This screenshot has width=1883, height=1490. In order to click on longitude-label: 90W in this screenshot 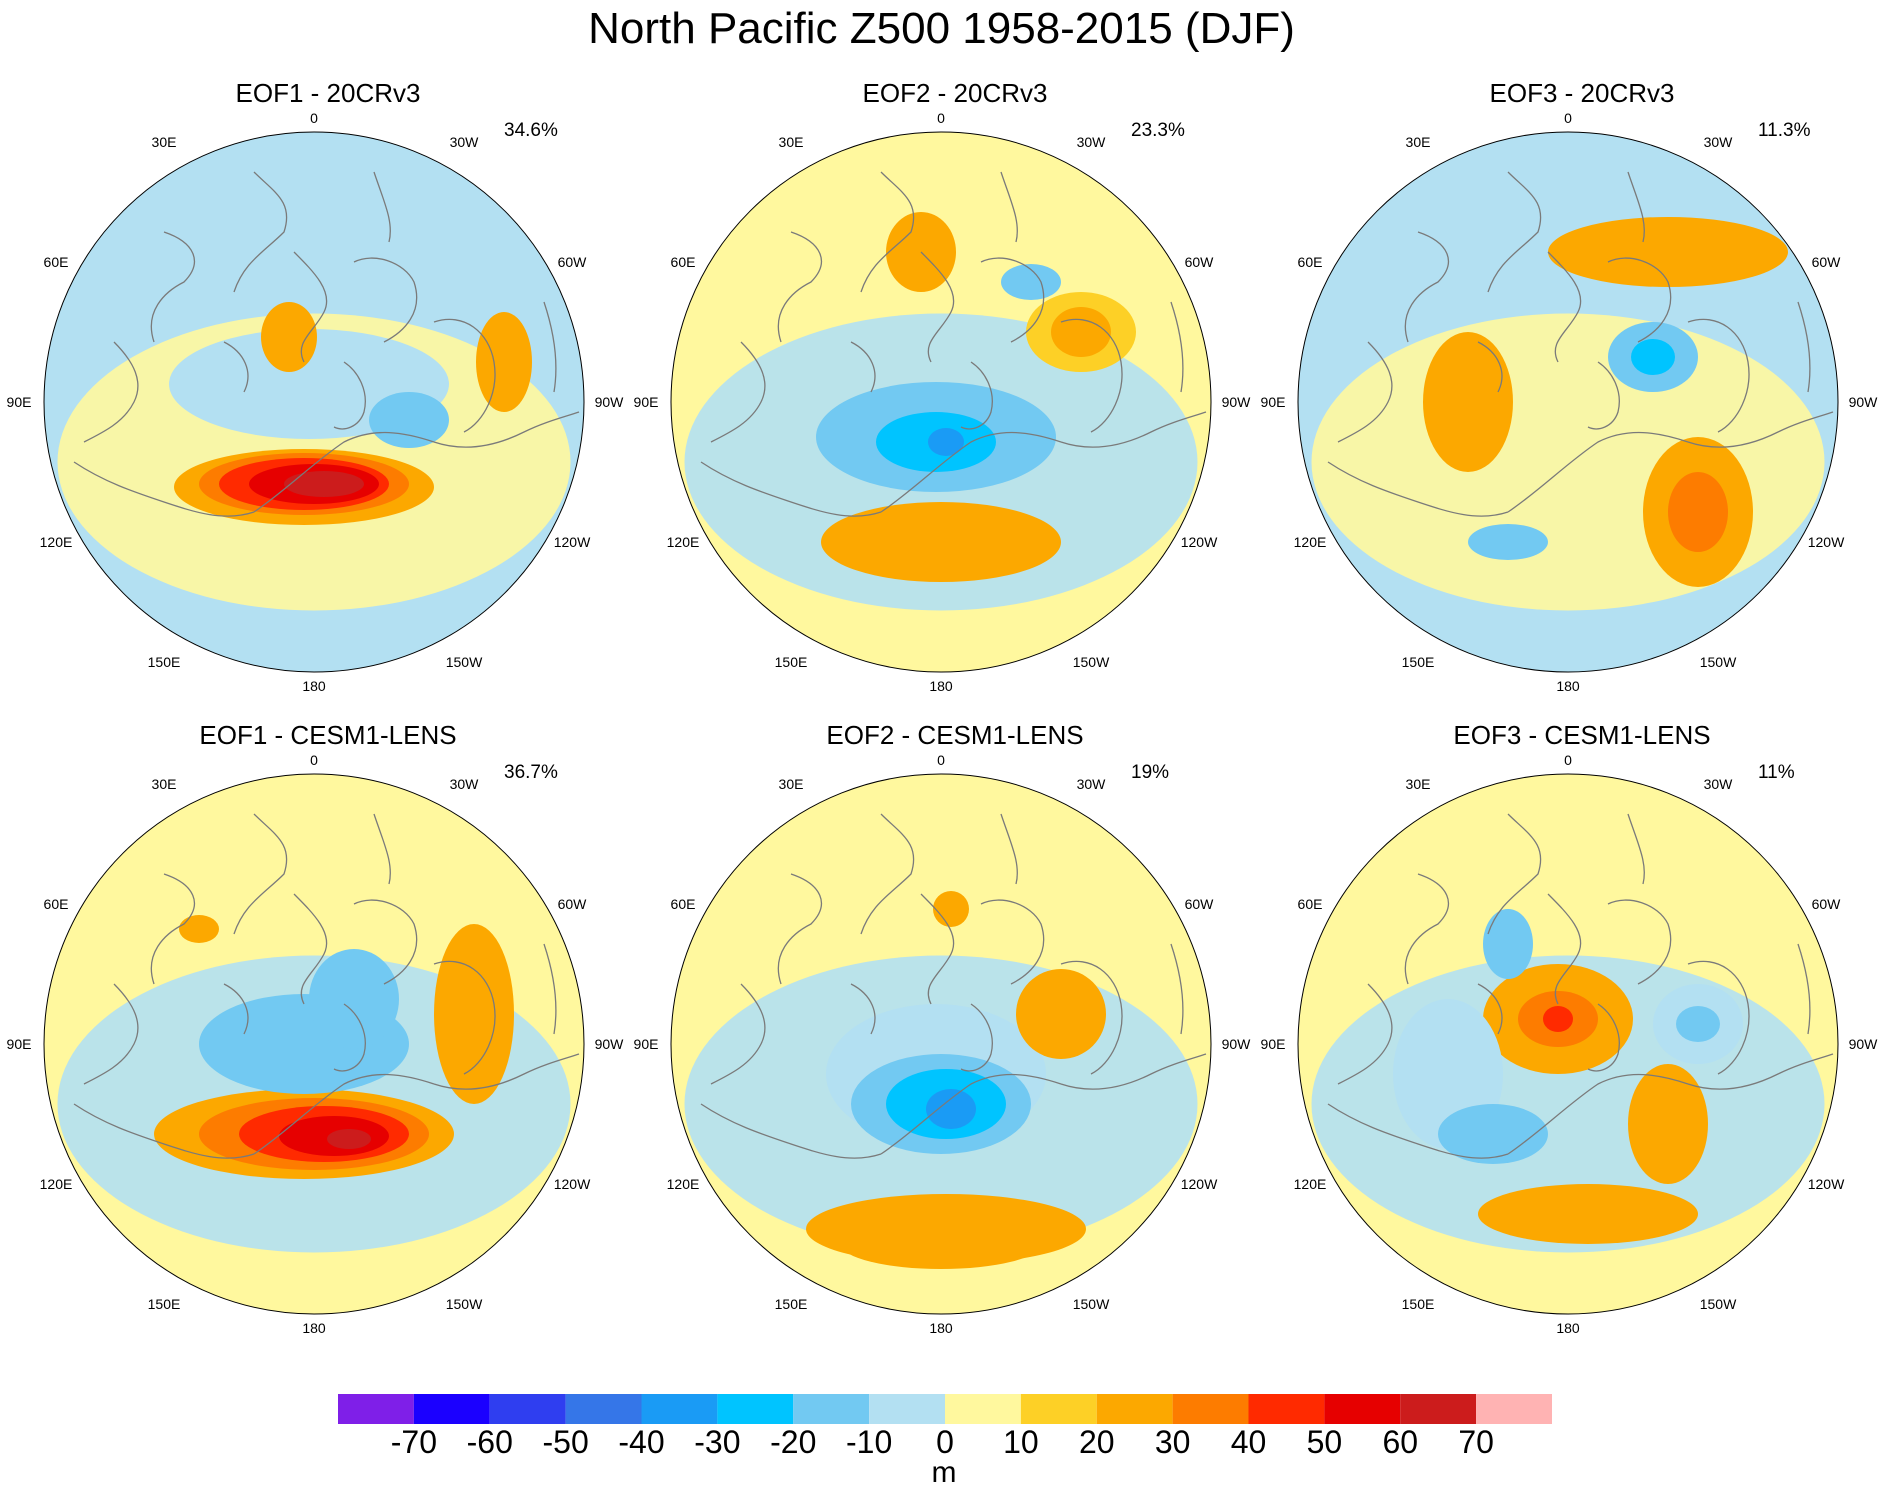, I will do `click(1236, 1044)`.